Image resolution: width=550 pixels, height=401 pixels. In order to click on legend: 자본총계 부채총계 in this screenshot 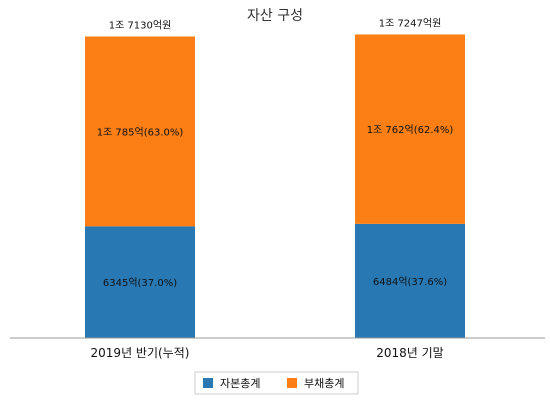, I will do `click(276, 383)`.